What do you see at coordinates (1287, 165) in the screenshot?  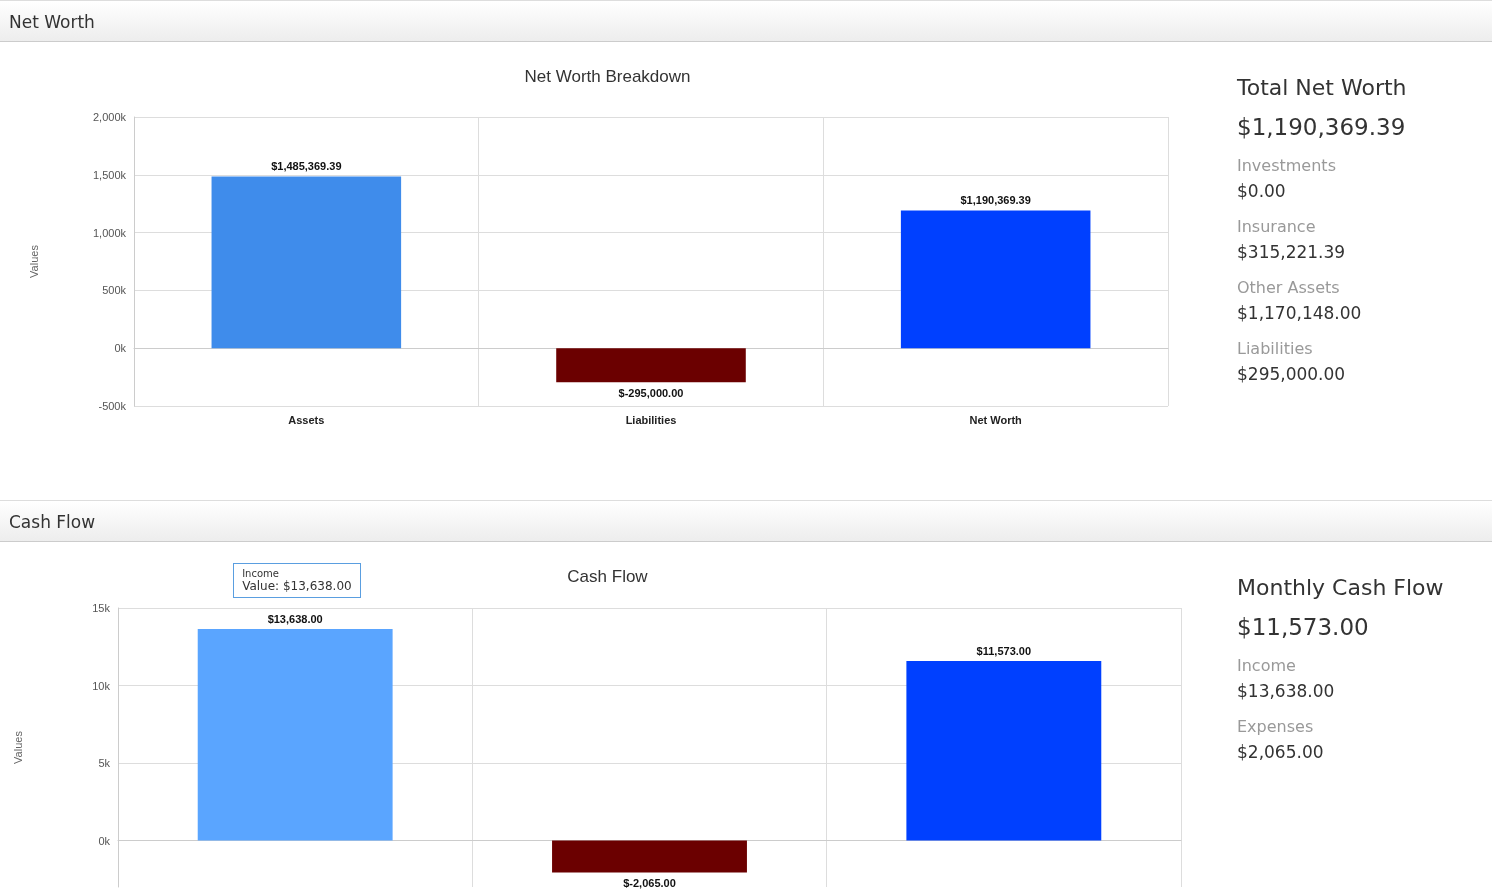 I see `text: Investments` at bounding box center [1287, 165].